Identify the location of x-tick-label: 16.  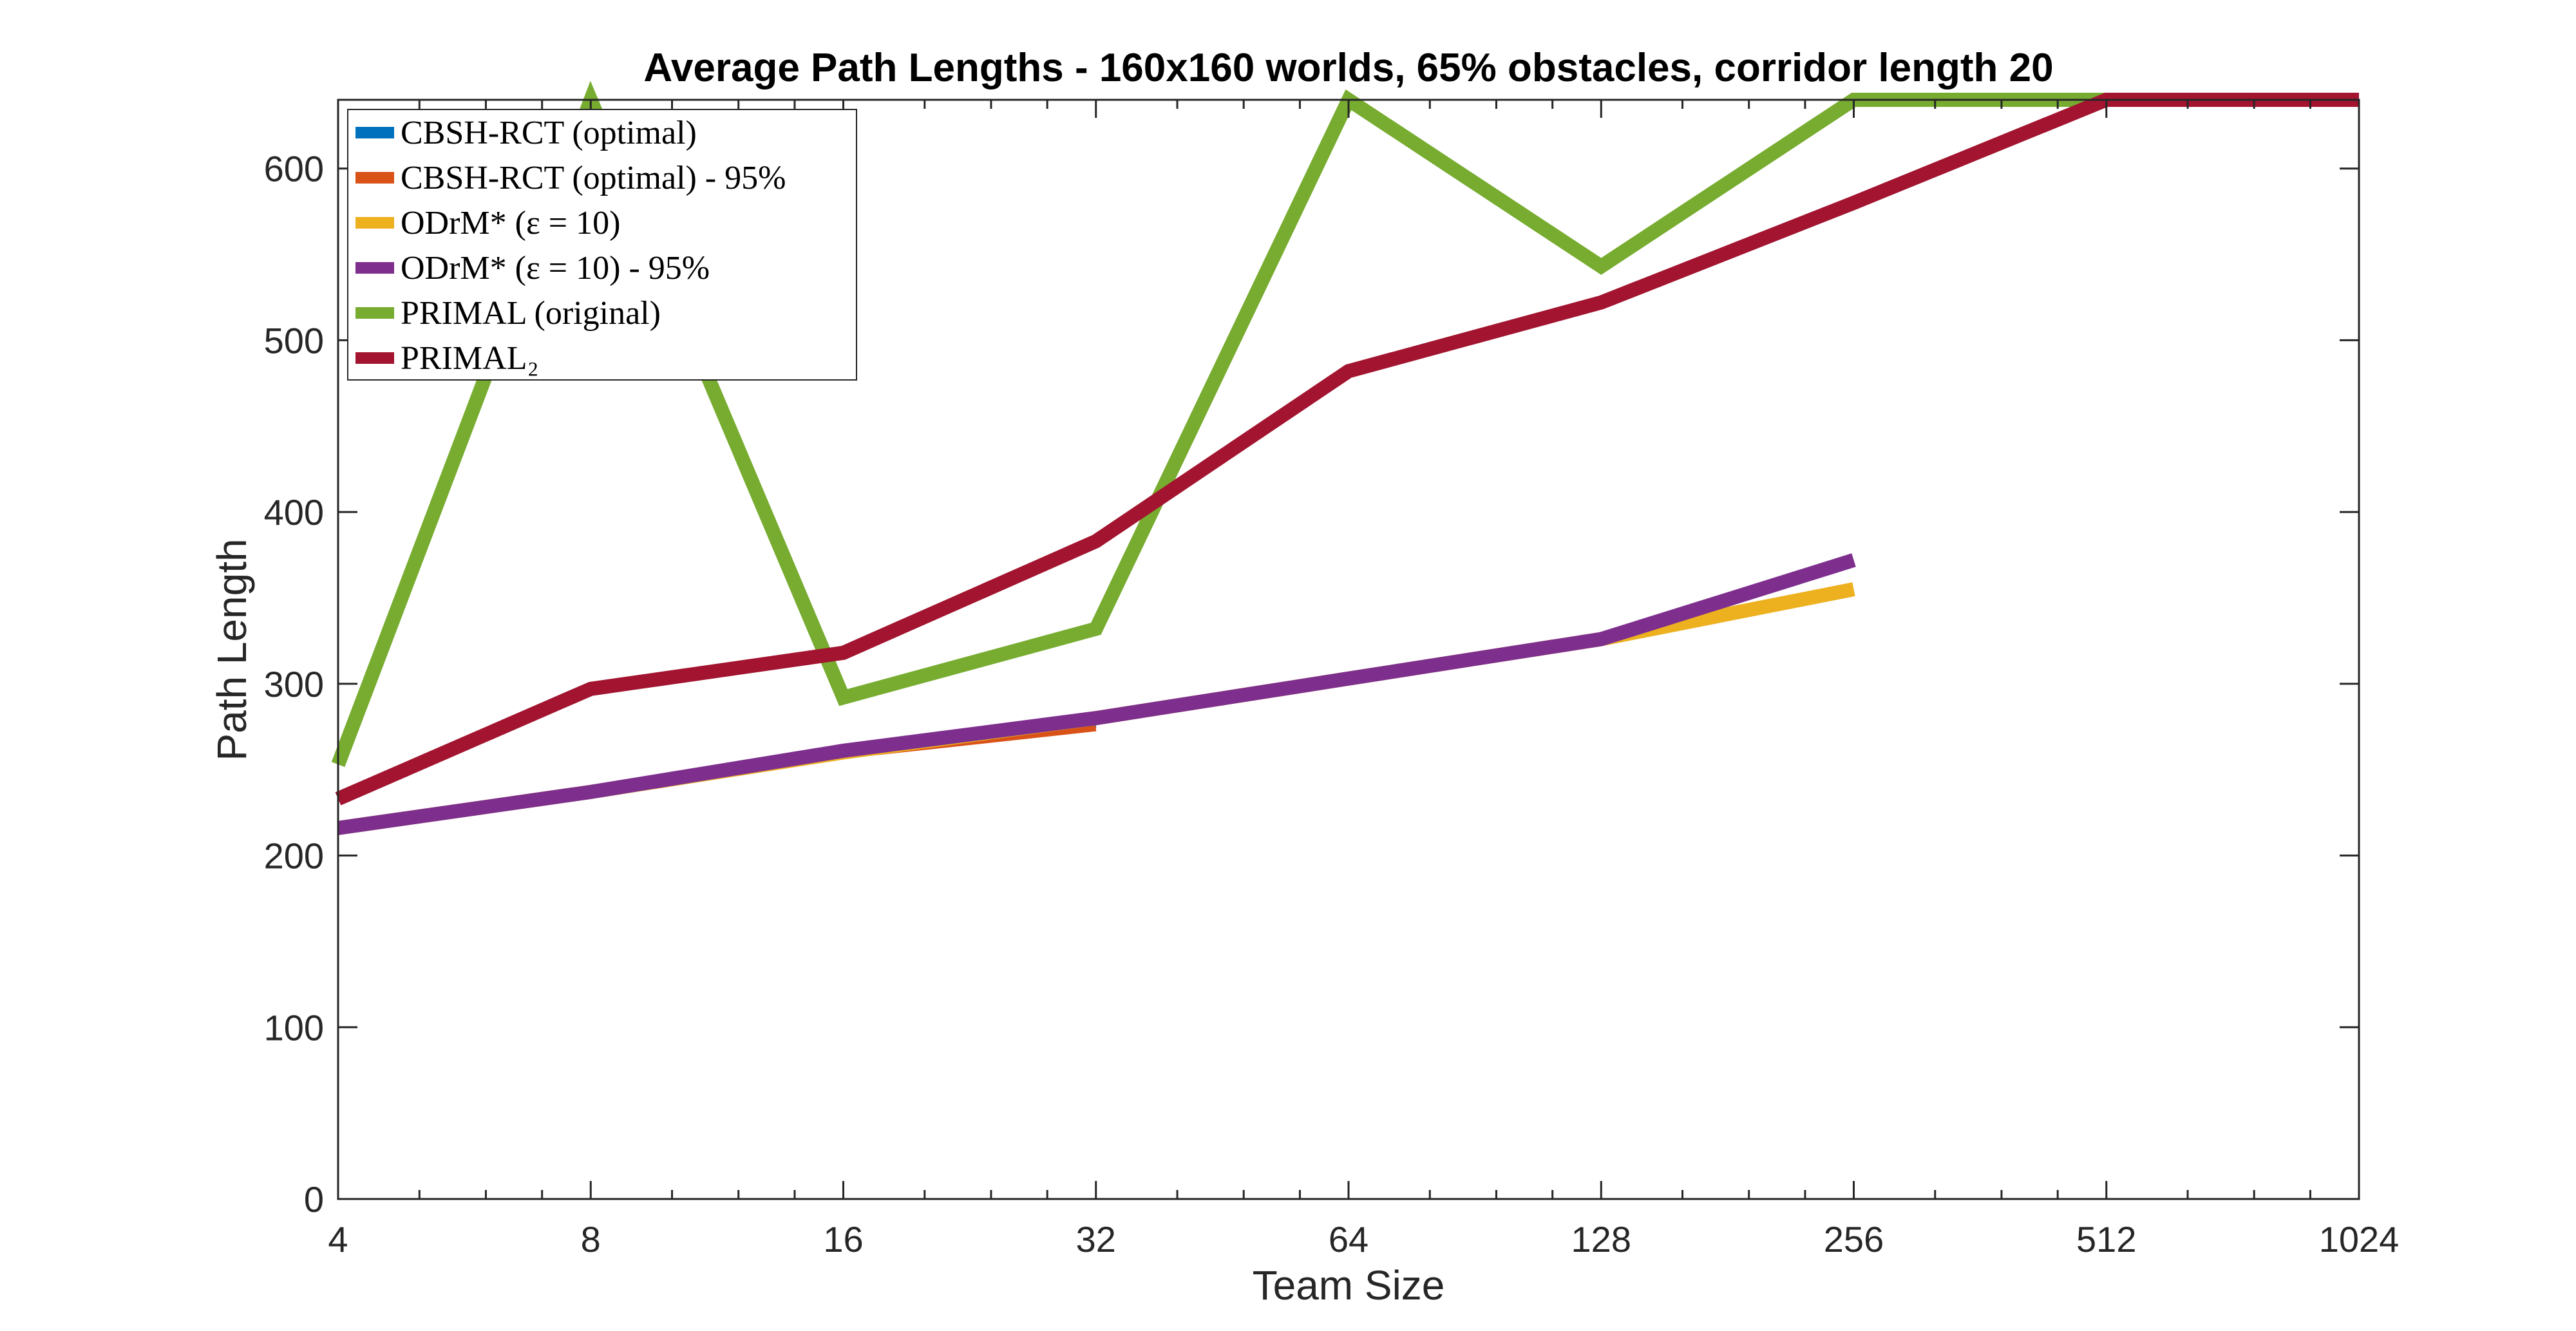
(843, 1239).